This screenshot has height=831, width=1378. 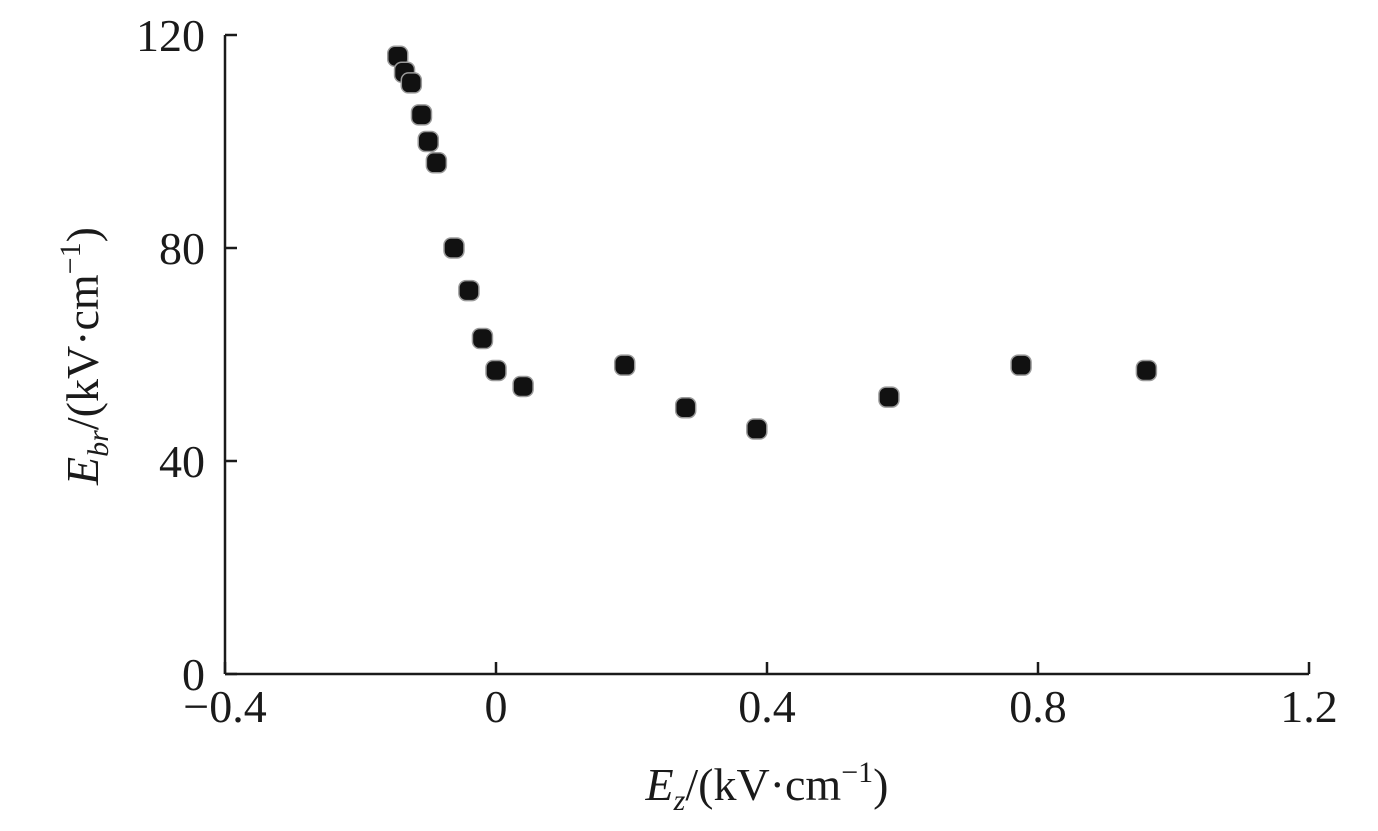 What do you see at coordinates (496, 706) in the screenshot?
I see `x-tick-label: 0` at bounding box center [496, 706].